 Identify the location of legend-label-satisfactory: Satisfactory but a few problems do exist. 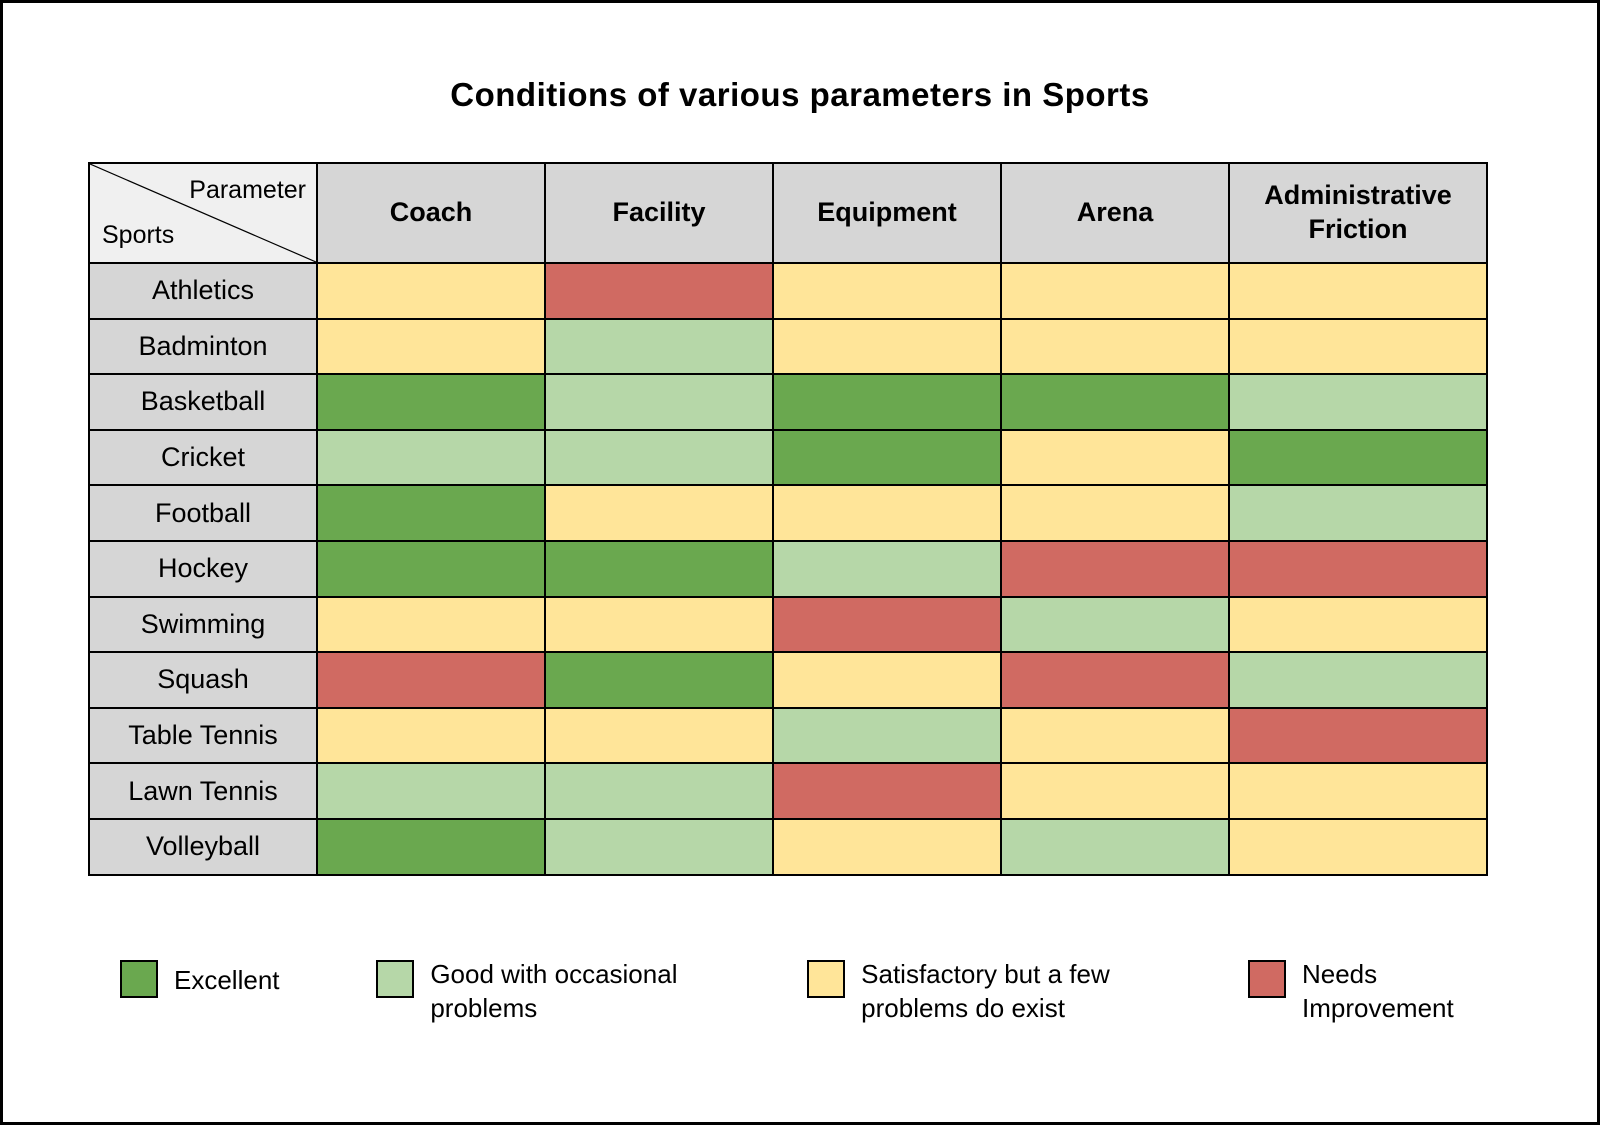
(985, 991).